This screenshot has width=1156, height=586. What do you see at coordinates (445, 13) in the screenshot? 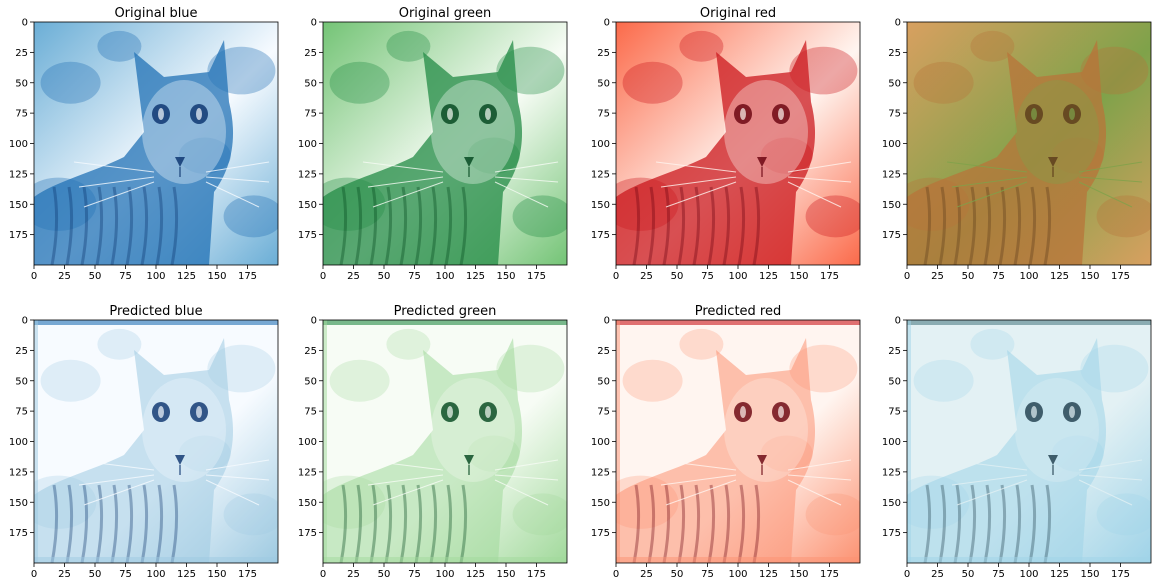
I see `panel-title: Original green` at bounding box center [445, 13].